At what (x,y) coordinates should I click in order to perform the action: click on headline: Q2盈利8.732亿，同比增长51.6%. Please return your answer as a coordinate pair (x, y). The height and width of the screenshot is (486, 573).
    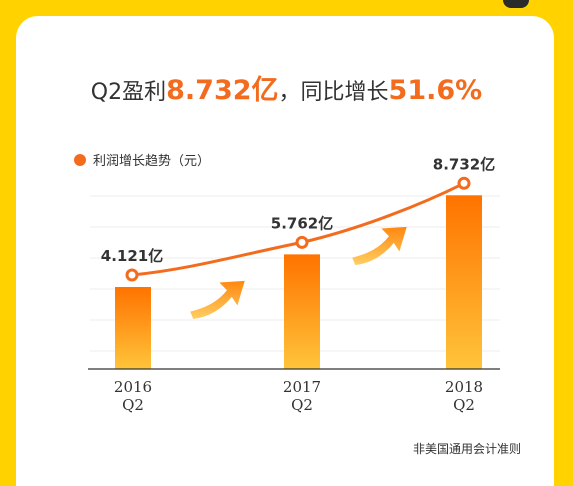
    Looking at the image, I should click on (286, 87).